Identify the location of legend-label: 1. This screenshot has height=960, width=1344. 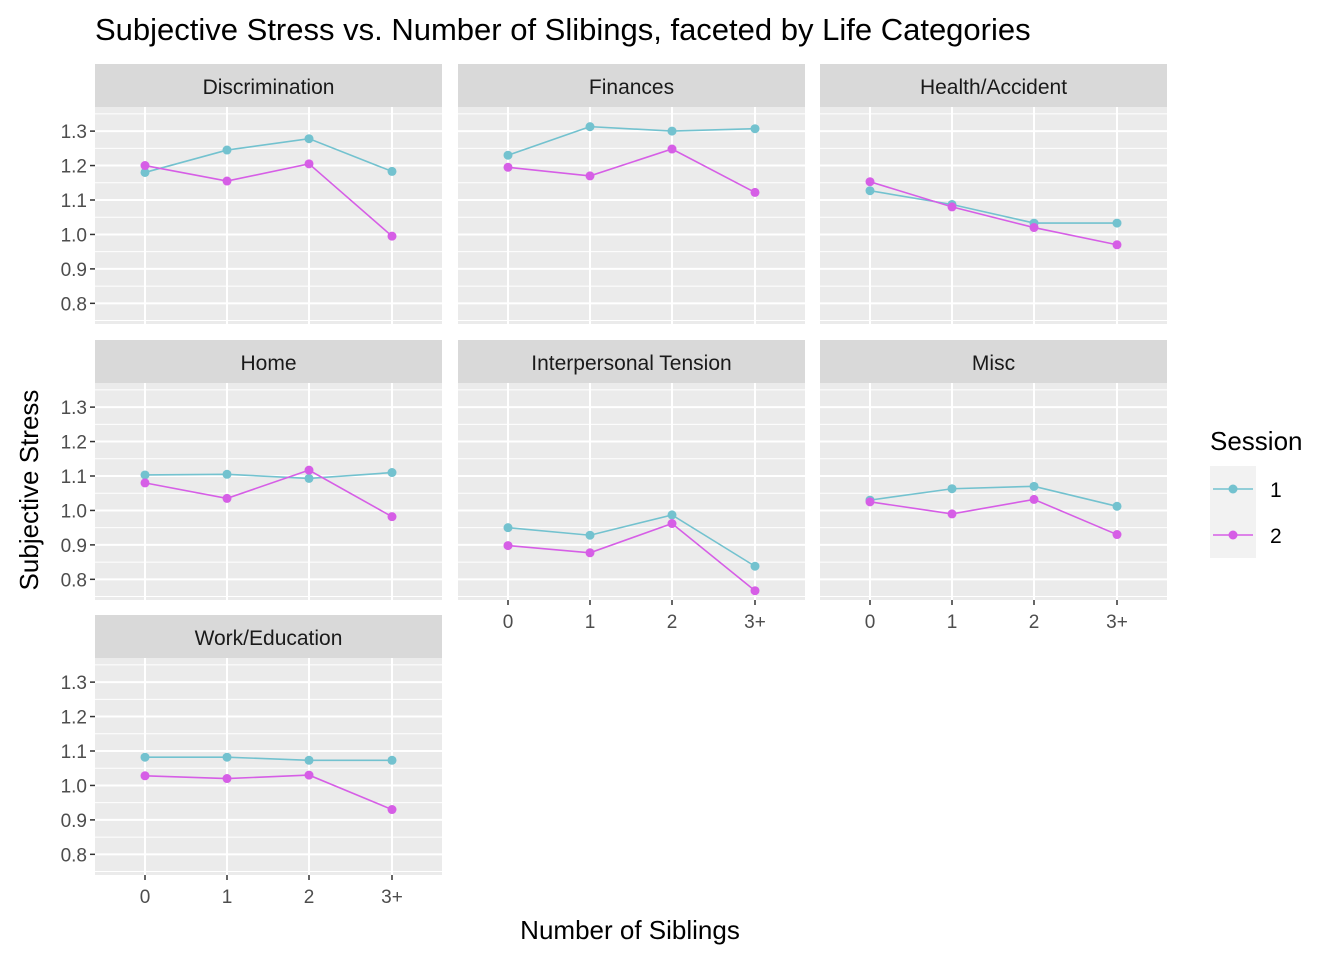
(1276, 490).